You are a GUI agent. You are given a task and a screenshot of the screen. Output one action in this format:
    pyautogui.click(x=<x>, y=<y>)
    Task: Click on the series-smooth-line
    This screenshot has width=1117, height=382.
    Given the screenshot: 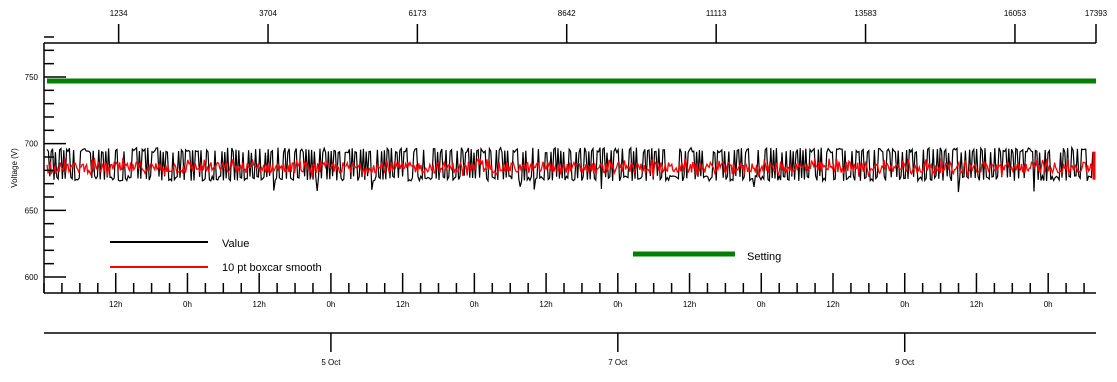 What is the action you would take?
    pyautogui.click(x=570, y=167)
    